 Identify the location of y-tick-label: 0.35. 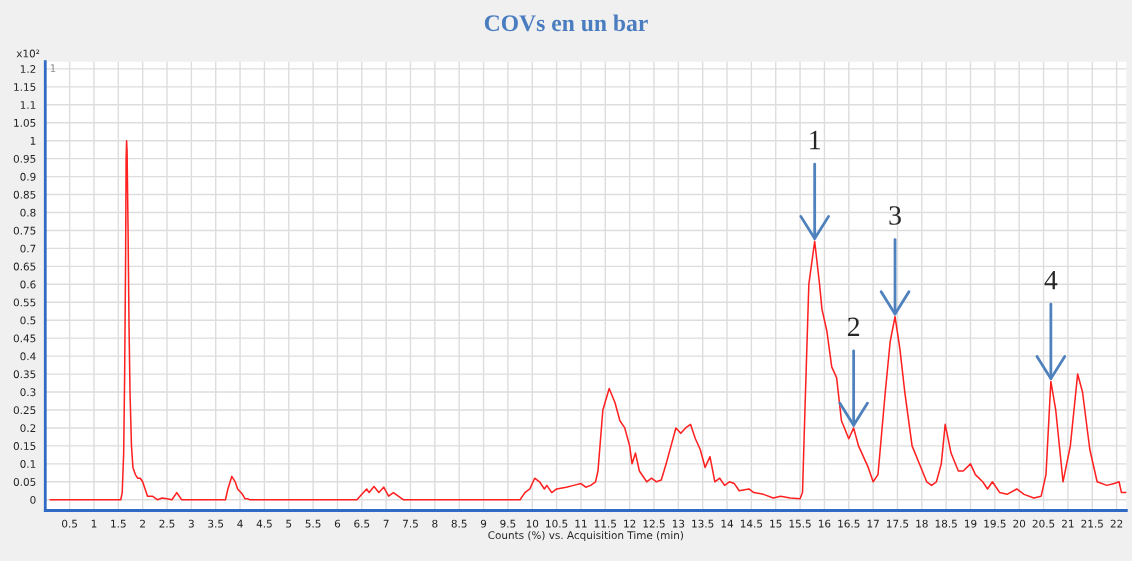
(24, 374).